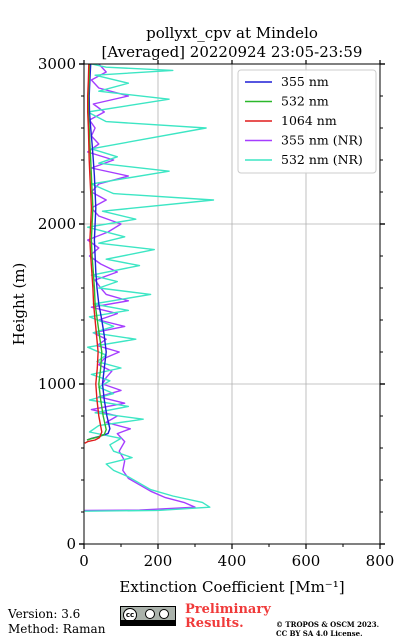  I want to click on y-tick-label: 0, so click(71, 544).